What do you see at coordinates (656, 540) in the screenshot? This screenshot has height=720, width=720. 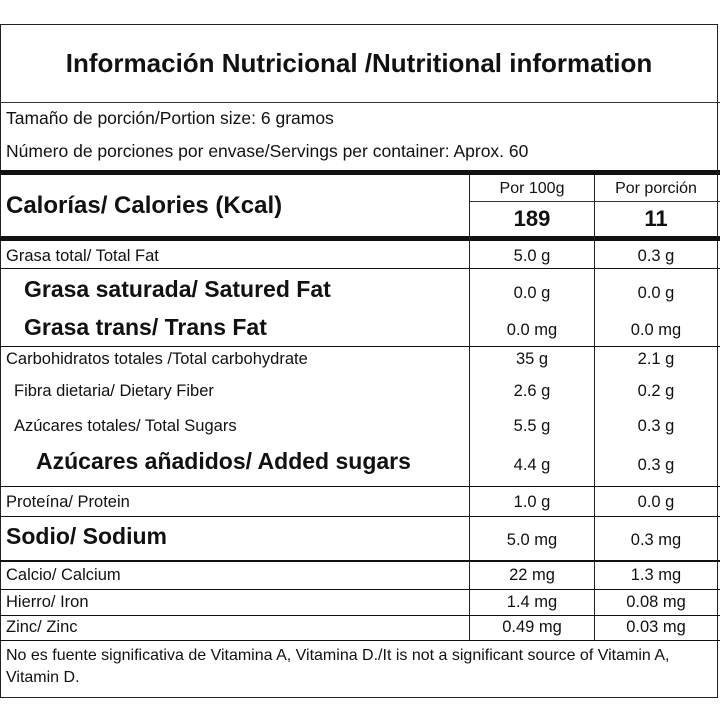 I see `nutrient-value-per-portion: 0.3 mg` at bounding box center [656, 540].